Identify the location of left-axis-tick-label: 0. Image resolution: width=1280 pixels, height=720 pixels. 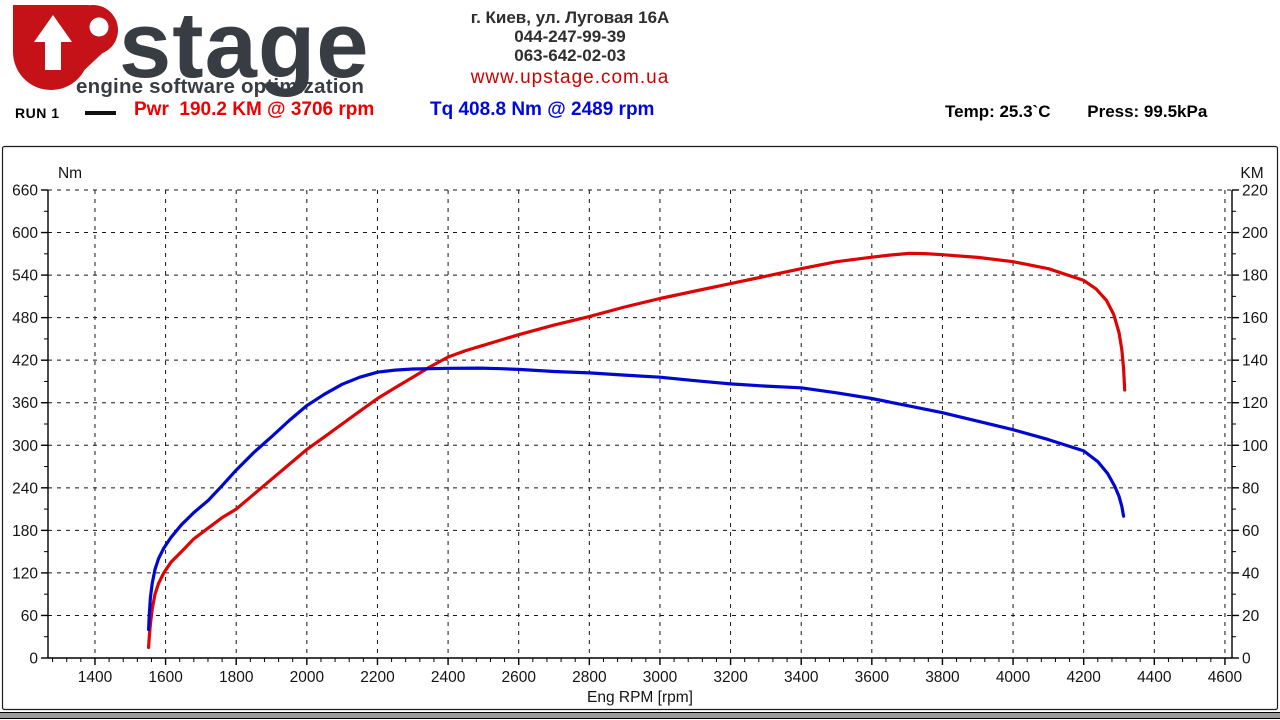
(33, 659).